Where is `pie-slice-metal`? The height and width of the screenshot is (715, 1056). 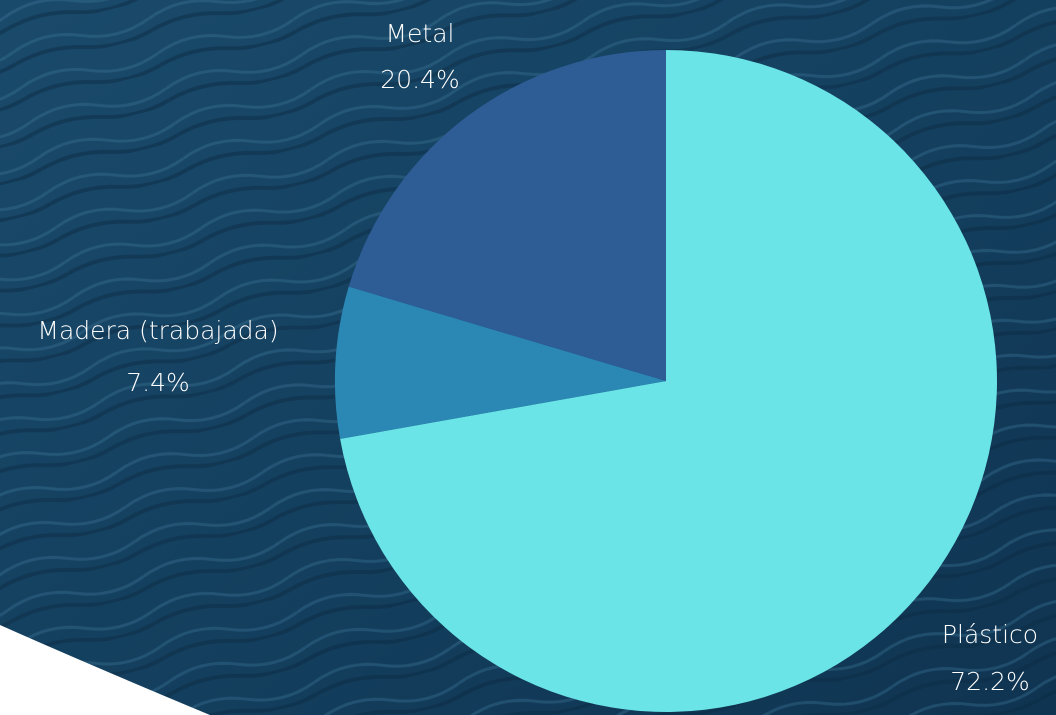 pie-slice-metal is located at coordinates (507, 215).